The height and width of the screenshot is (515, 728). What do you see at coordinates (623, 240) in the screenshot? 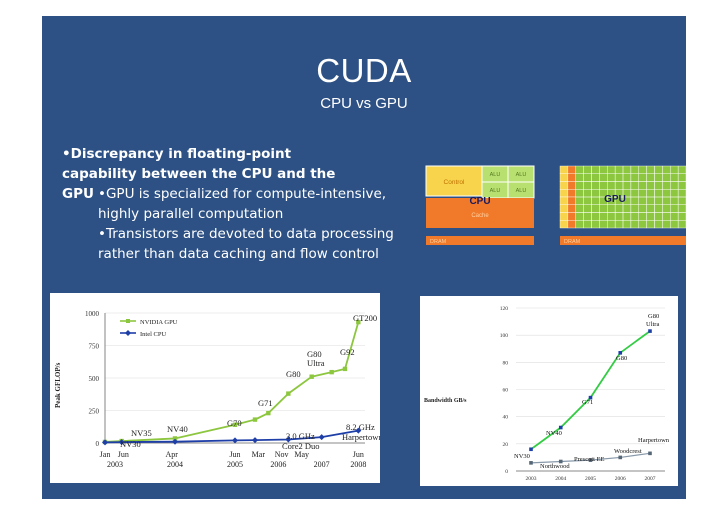
I see `gpu-dram-block` at bounding box center [623, 240].